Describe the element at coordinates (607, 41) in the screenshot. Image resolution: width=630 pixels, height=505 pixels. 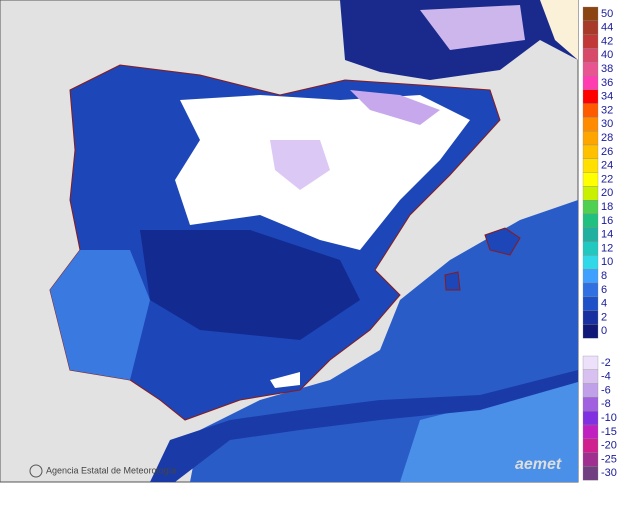
I see `legend-label: 42` at that location.